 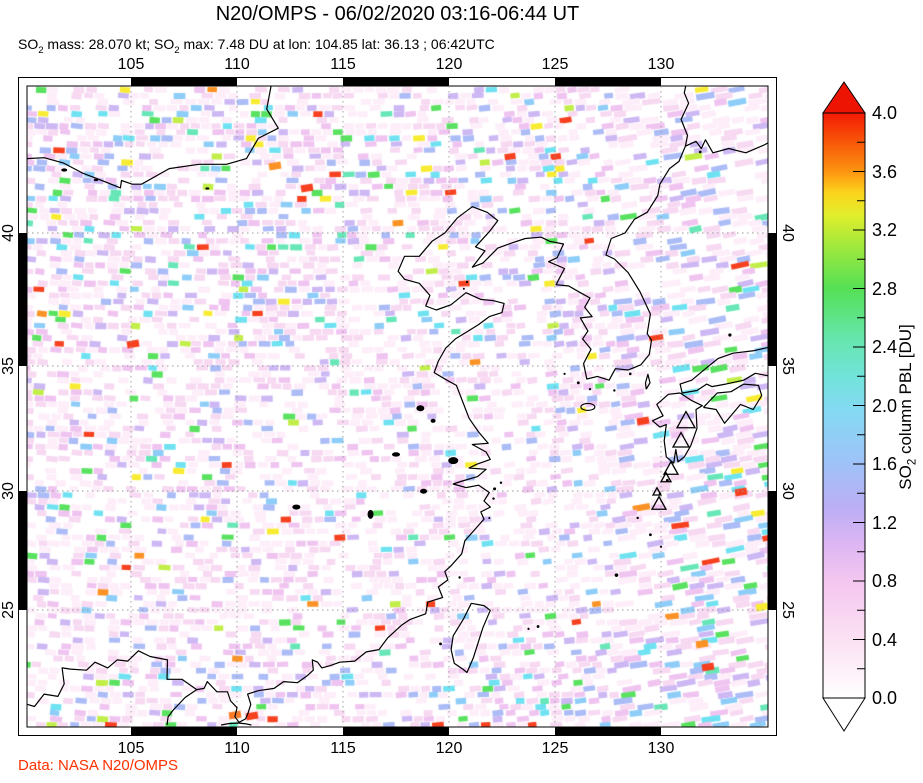 I want to click on lat-tick-label-left: 25, so click(x=8, y=610).